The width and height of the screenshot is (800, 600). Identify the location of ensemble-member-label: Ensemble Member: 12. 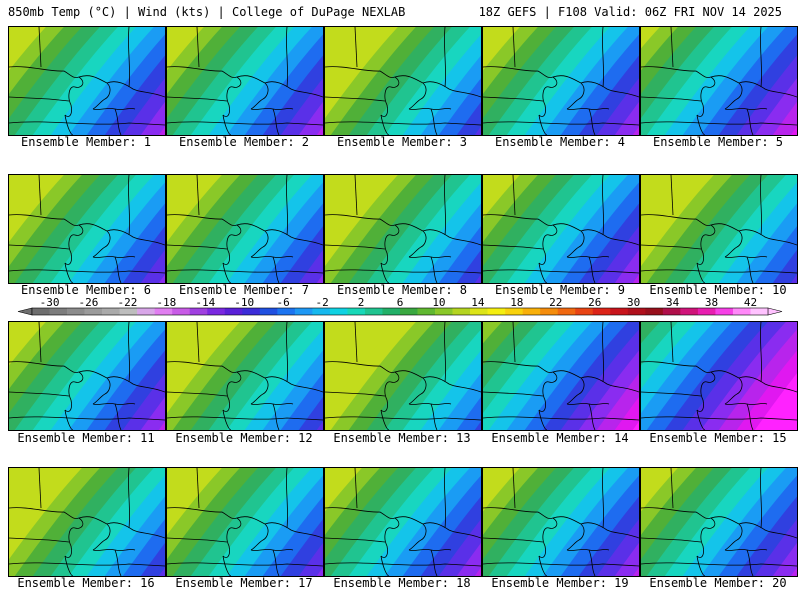
(244, 438).